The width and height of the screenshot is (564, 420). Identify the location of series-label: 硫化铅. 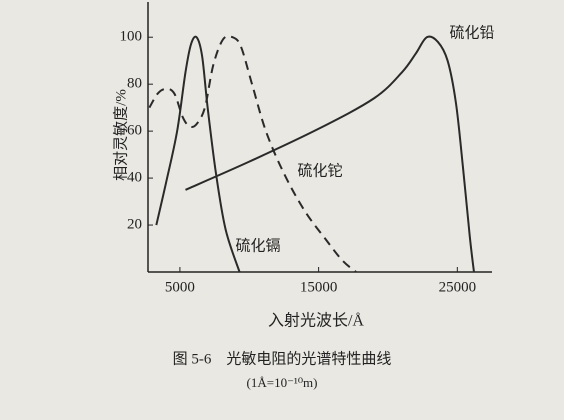
(471, 32).